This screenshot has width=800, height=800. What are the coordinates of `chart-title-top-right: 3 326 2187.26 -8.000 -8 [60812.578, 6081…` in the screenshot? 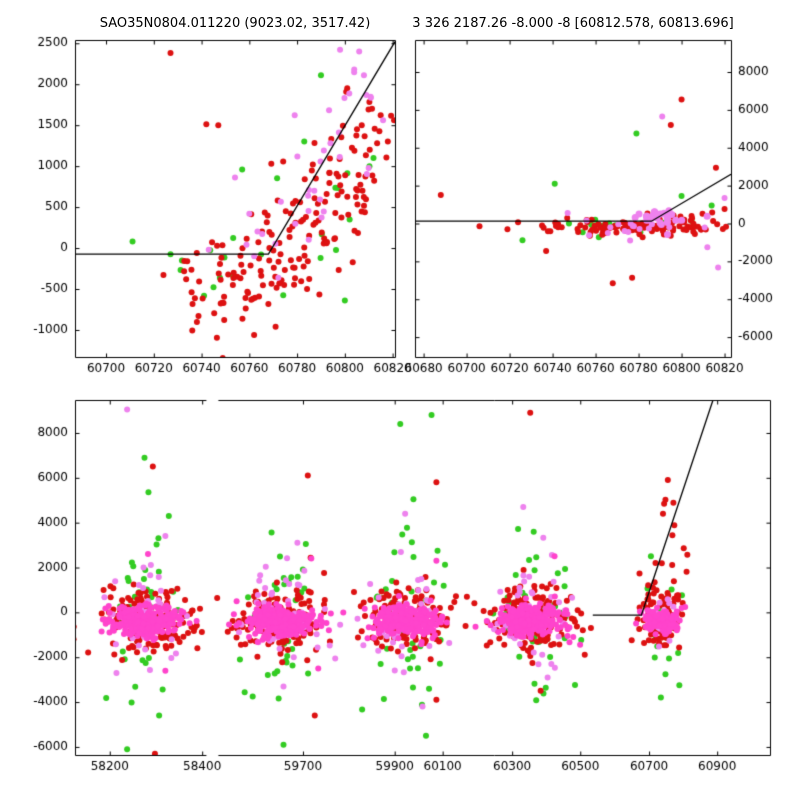 It's located at (573, 23).